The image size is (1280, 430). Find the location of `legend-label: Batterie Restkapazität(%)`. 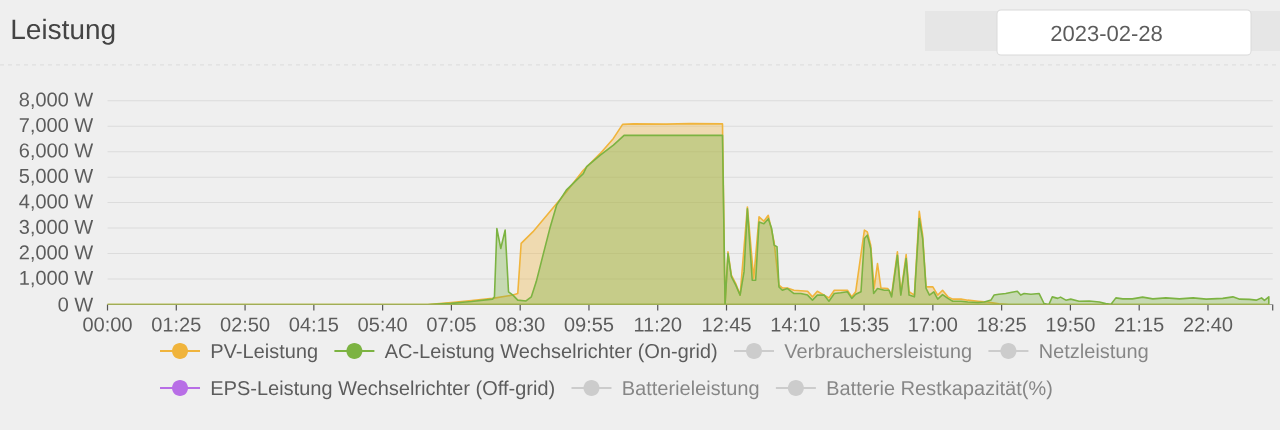

legend-label: Batterie Restkapazität(%) is located at coordinates (939, 390).